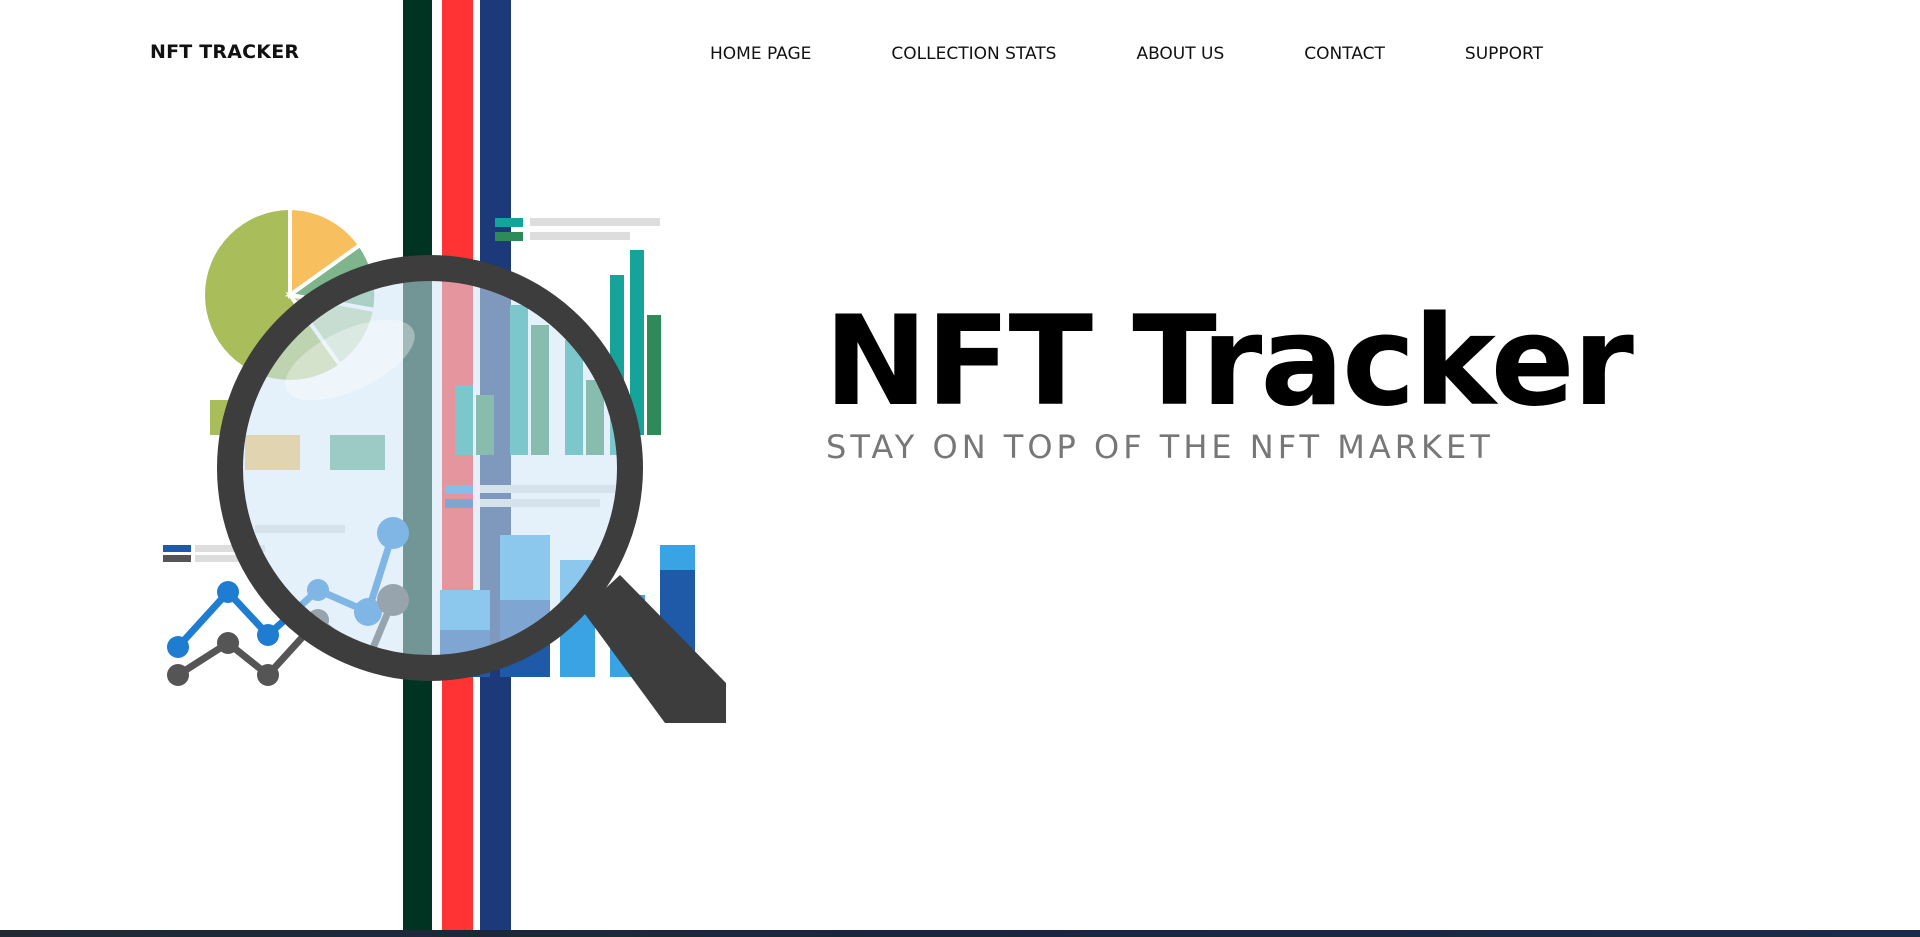 The image size is (1920, 937). What do you see at coordinates (225, 52) in the screenshot?
I see `brand-logo: NFT TRACKER` at bounding box center [225, 52].